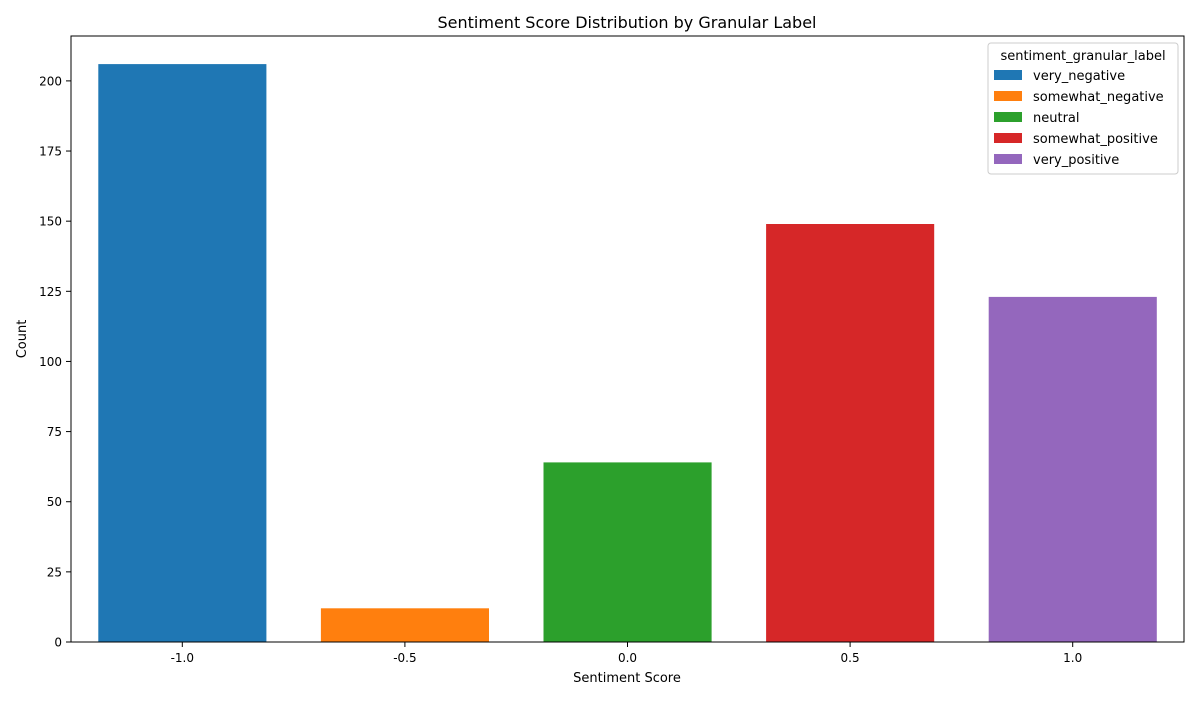 The image size is (1200, 704). Describe the element at coordinates (1056, 118) in the screenshot. I see `legend-label-neutral: neutral` at that location.